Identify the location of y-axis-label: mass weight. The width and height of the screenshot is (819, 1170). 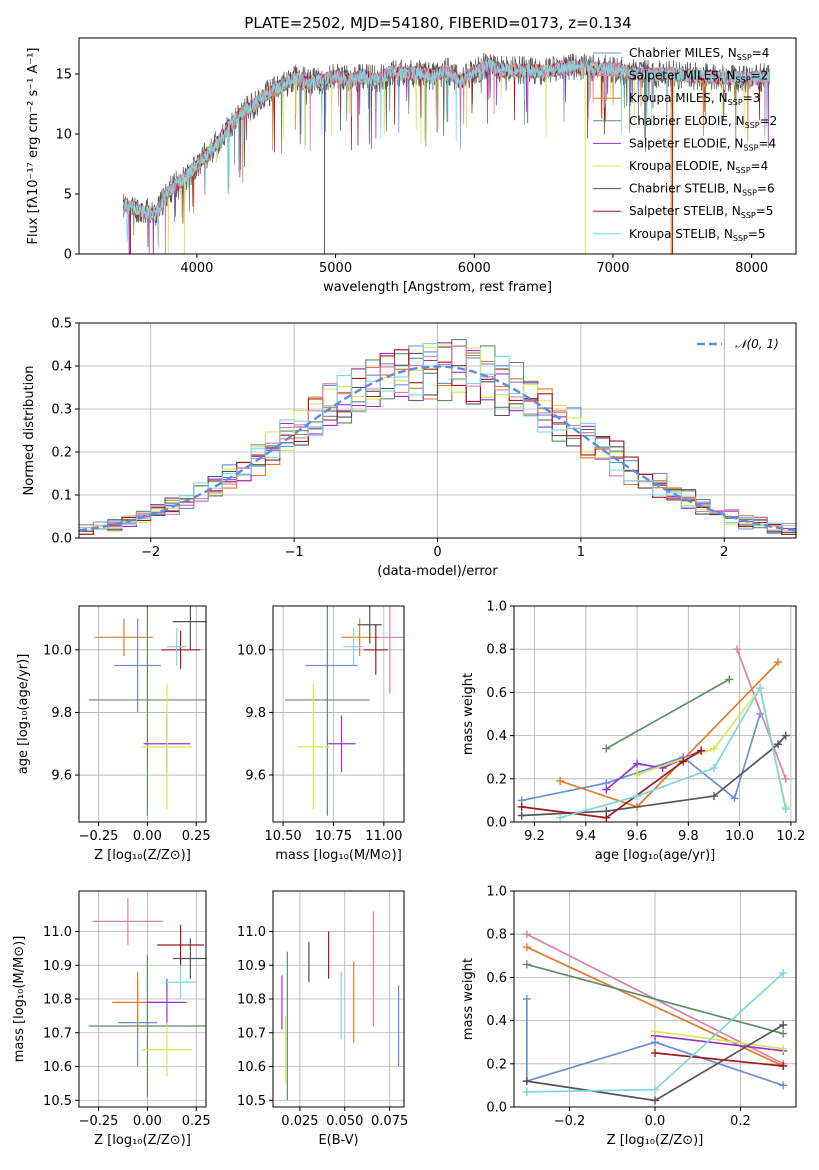
(468, 999).